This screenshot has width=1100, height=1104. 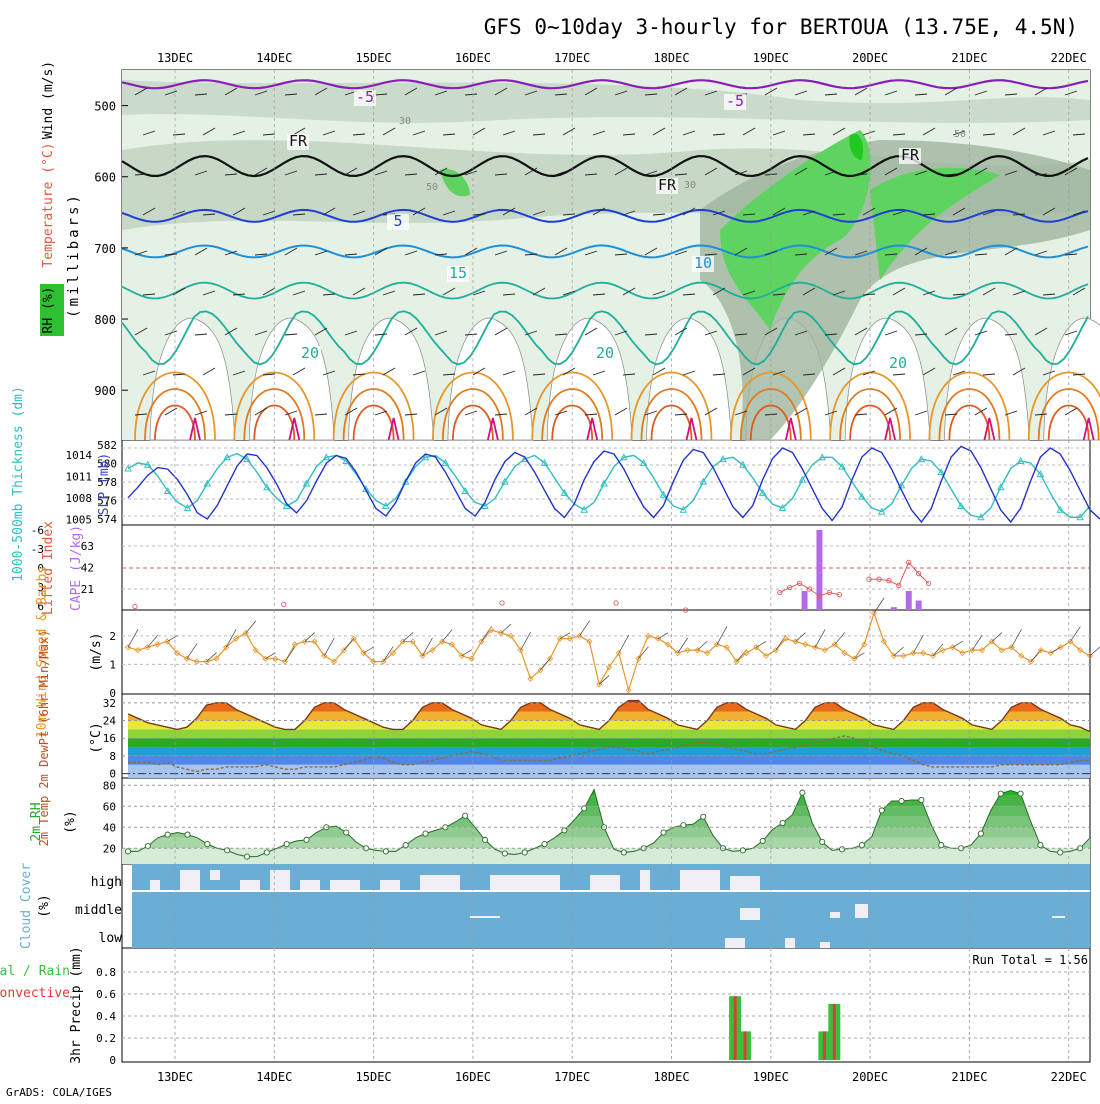 What do you see at coordinates (175, 58) in the screenshot?
I see `date-label-top: 13DEC` at bounding box center [175, 58].